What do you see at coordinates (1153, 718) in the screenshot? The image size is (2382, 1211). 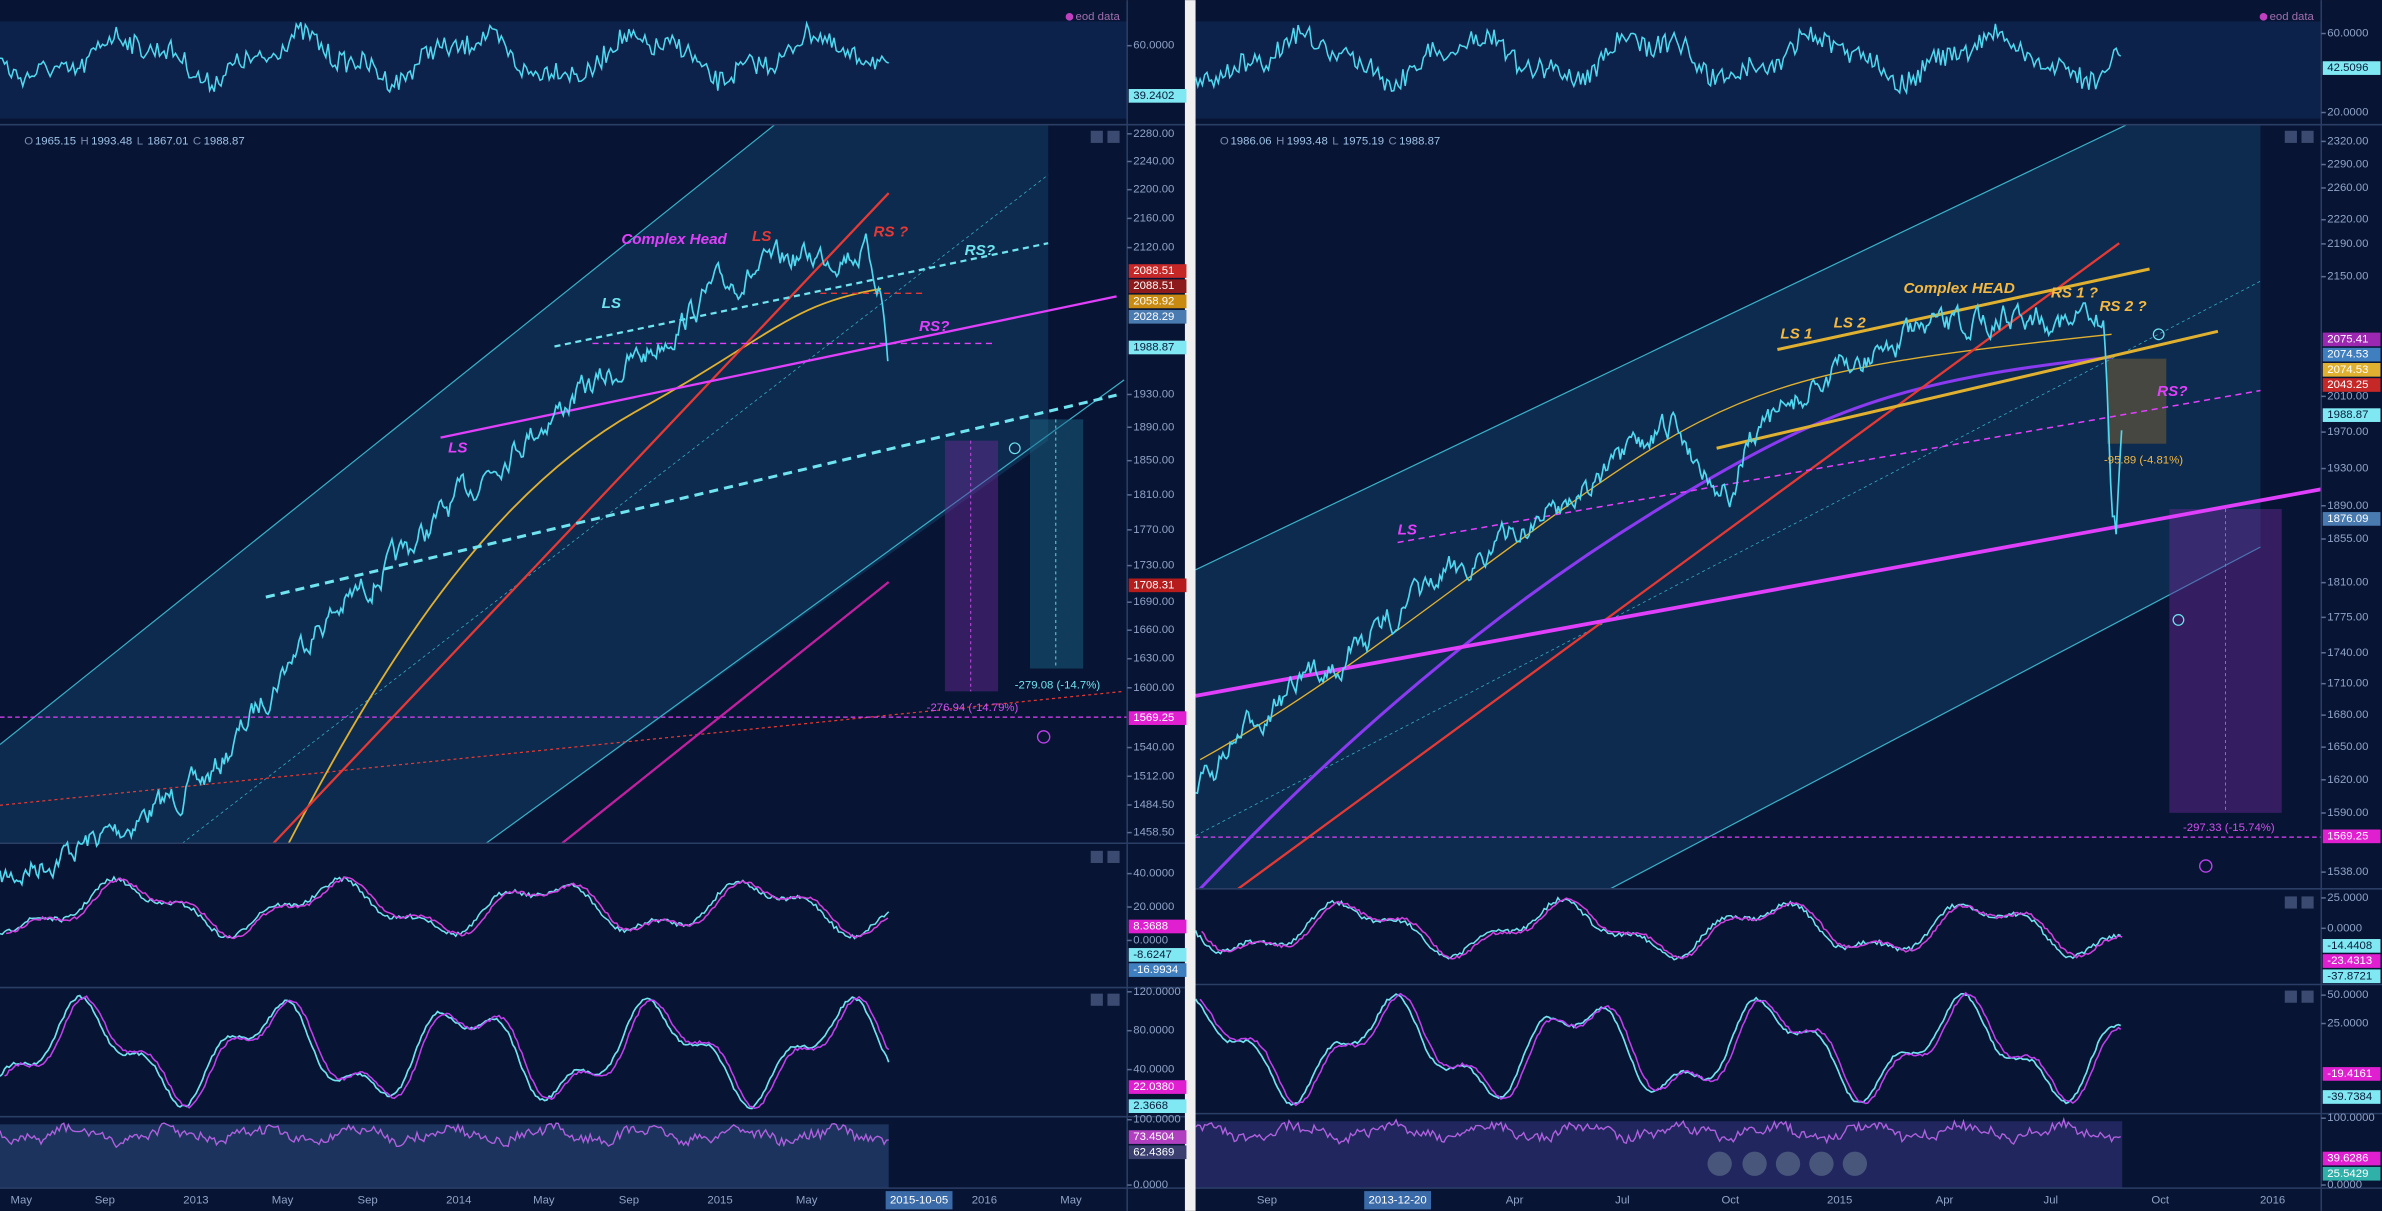 I see `price-badge-label: 1569.25` at bounding box center [1153, 718].